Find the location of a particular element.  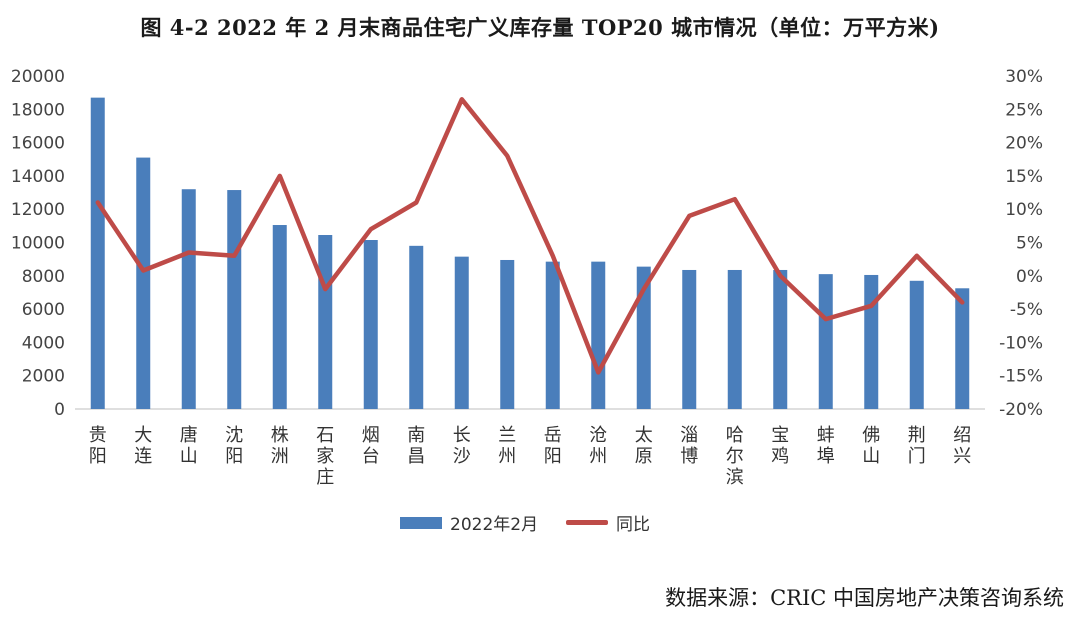

legend-item-bar: 2022年2月 is located at coordinates (469, 522).